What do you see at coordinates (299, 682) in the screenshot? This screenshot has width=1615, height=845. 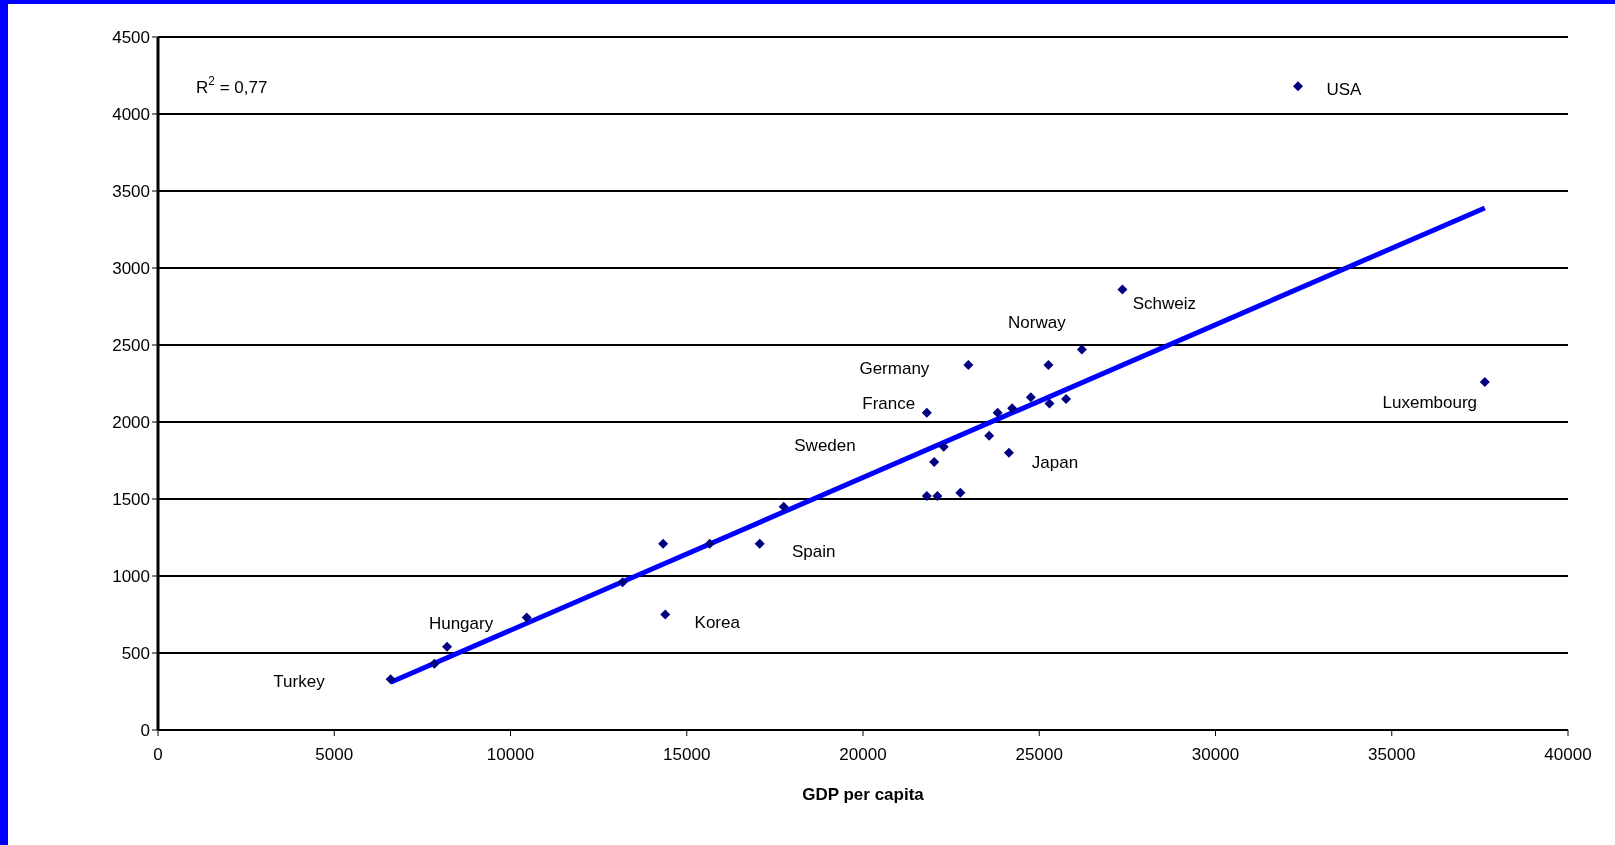 I see `annotation: Turkey` at bounding box center [299, 682].